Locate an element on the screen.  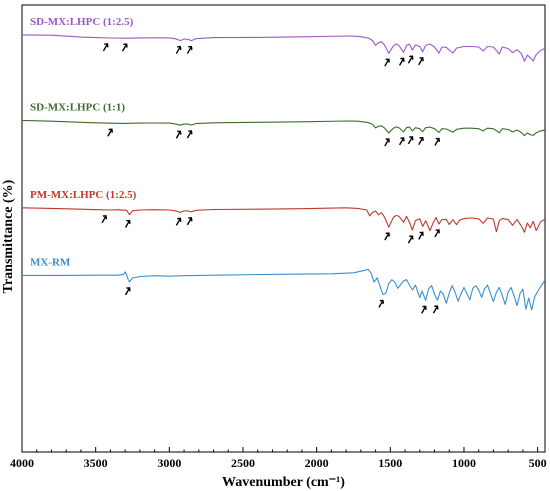
series-label: PM-MX:LHPC (1:2.5) is located at coordinates (83, 195).